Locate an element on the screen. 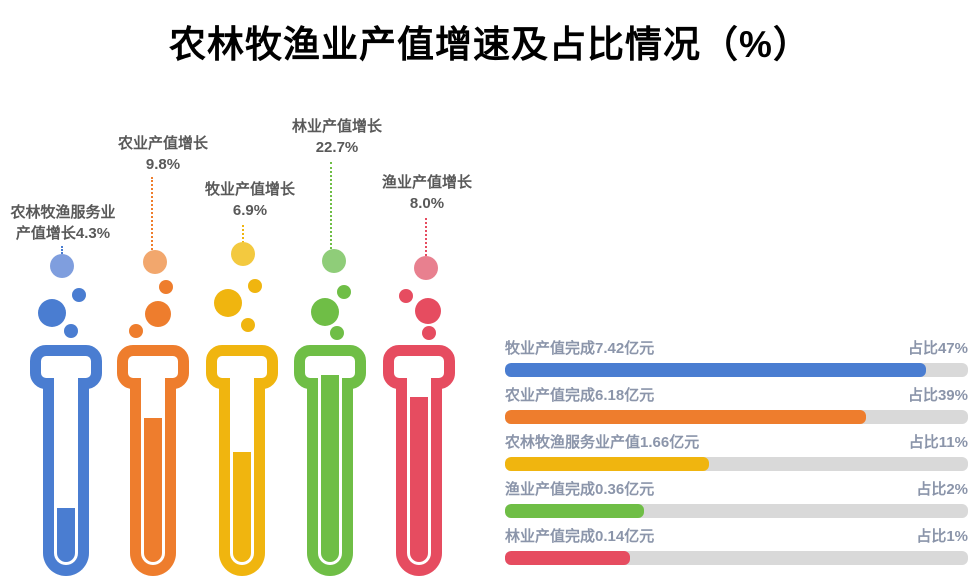 Image resolution: width=980 pixels, height=581 pixels. bar-share-label: 占比39% is located at coordinates (937, 395).